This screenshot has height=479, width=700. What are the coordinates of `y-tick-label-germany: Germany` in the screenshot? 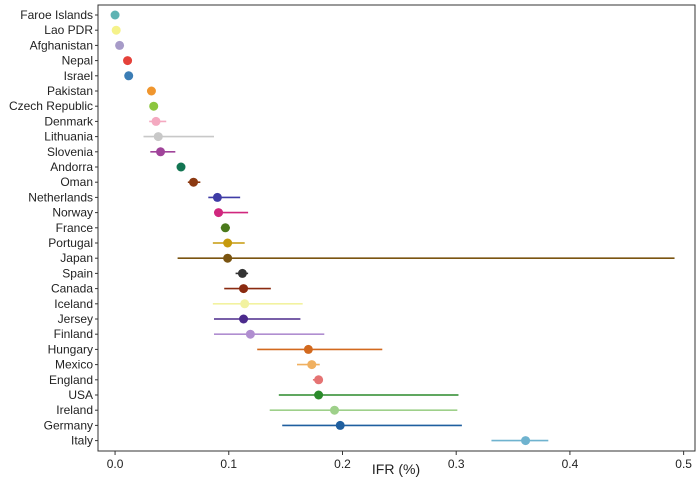 It's located at (68, 425).